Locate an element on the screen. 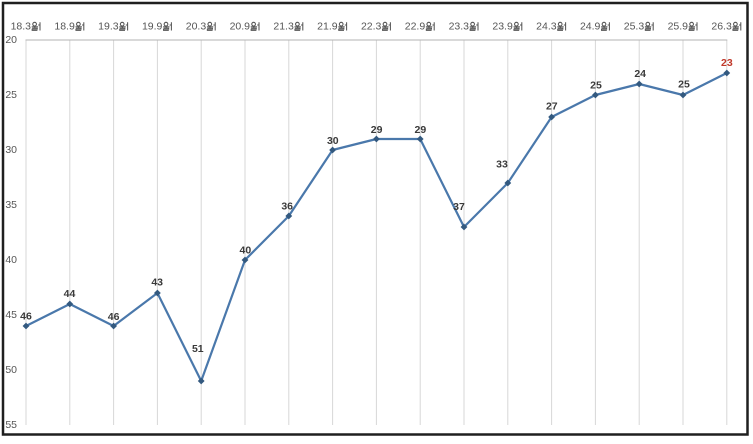 This screenshot has width=753, height=444. svg-text: 36 is located at coordinates (287, 207).